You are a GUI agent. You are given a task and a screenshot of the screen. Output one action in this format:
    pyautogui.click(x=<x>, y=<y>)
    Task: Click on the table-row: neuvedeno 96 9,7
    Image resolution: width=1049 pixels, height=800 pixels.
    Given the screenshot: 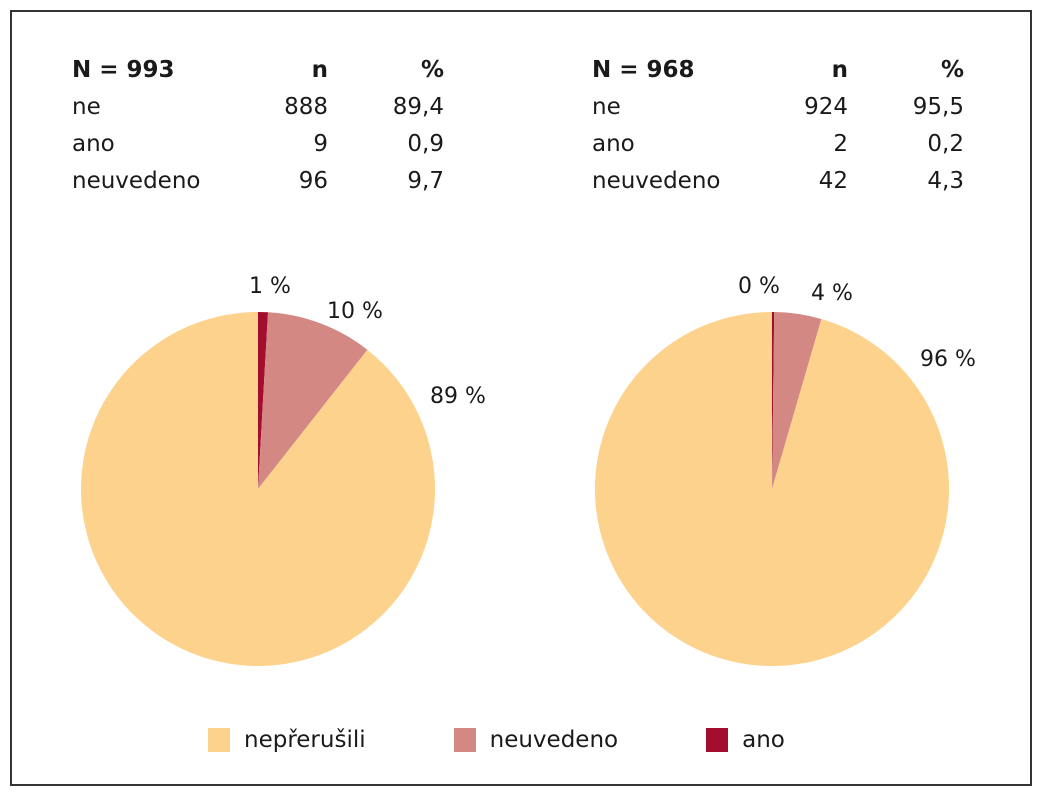 What is the action you would take?
    pyautogui.click(x=258, y=181)
    